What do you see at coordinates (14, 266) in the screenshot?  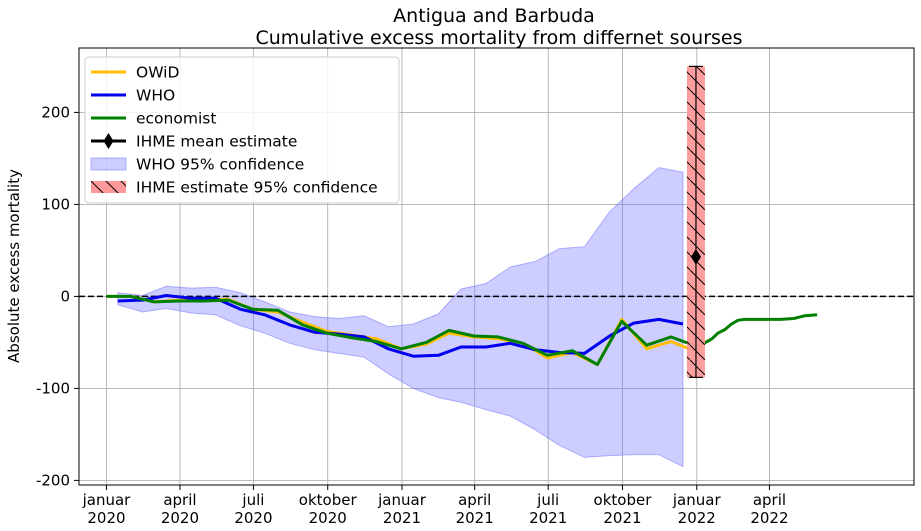 I see `y-axis-label: Absolute excess mortality` at bounding box center [14, 266].